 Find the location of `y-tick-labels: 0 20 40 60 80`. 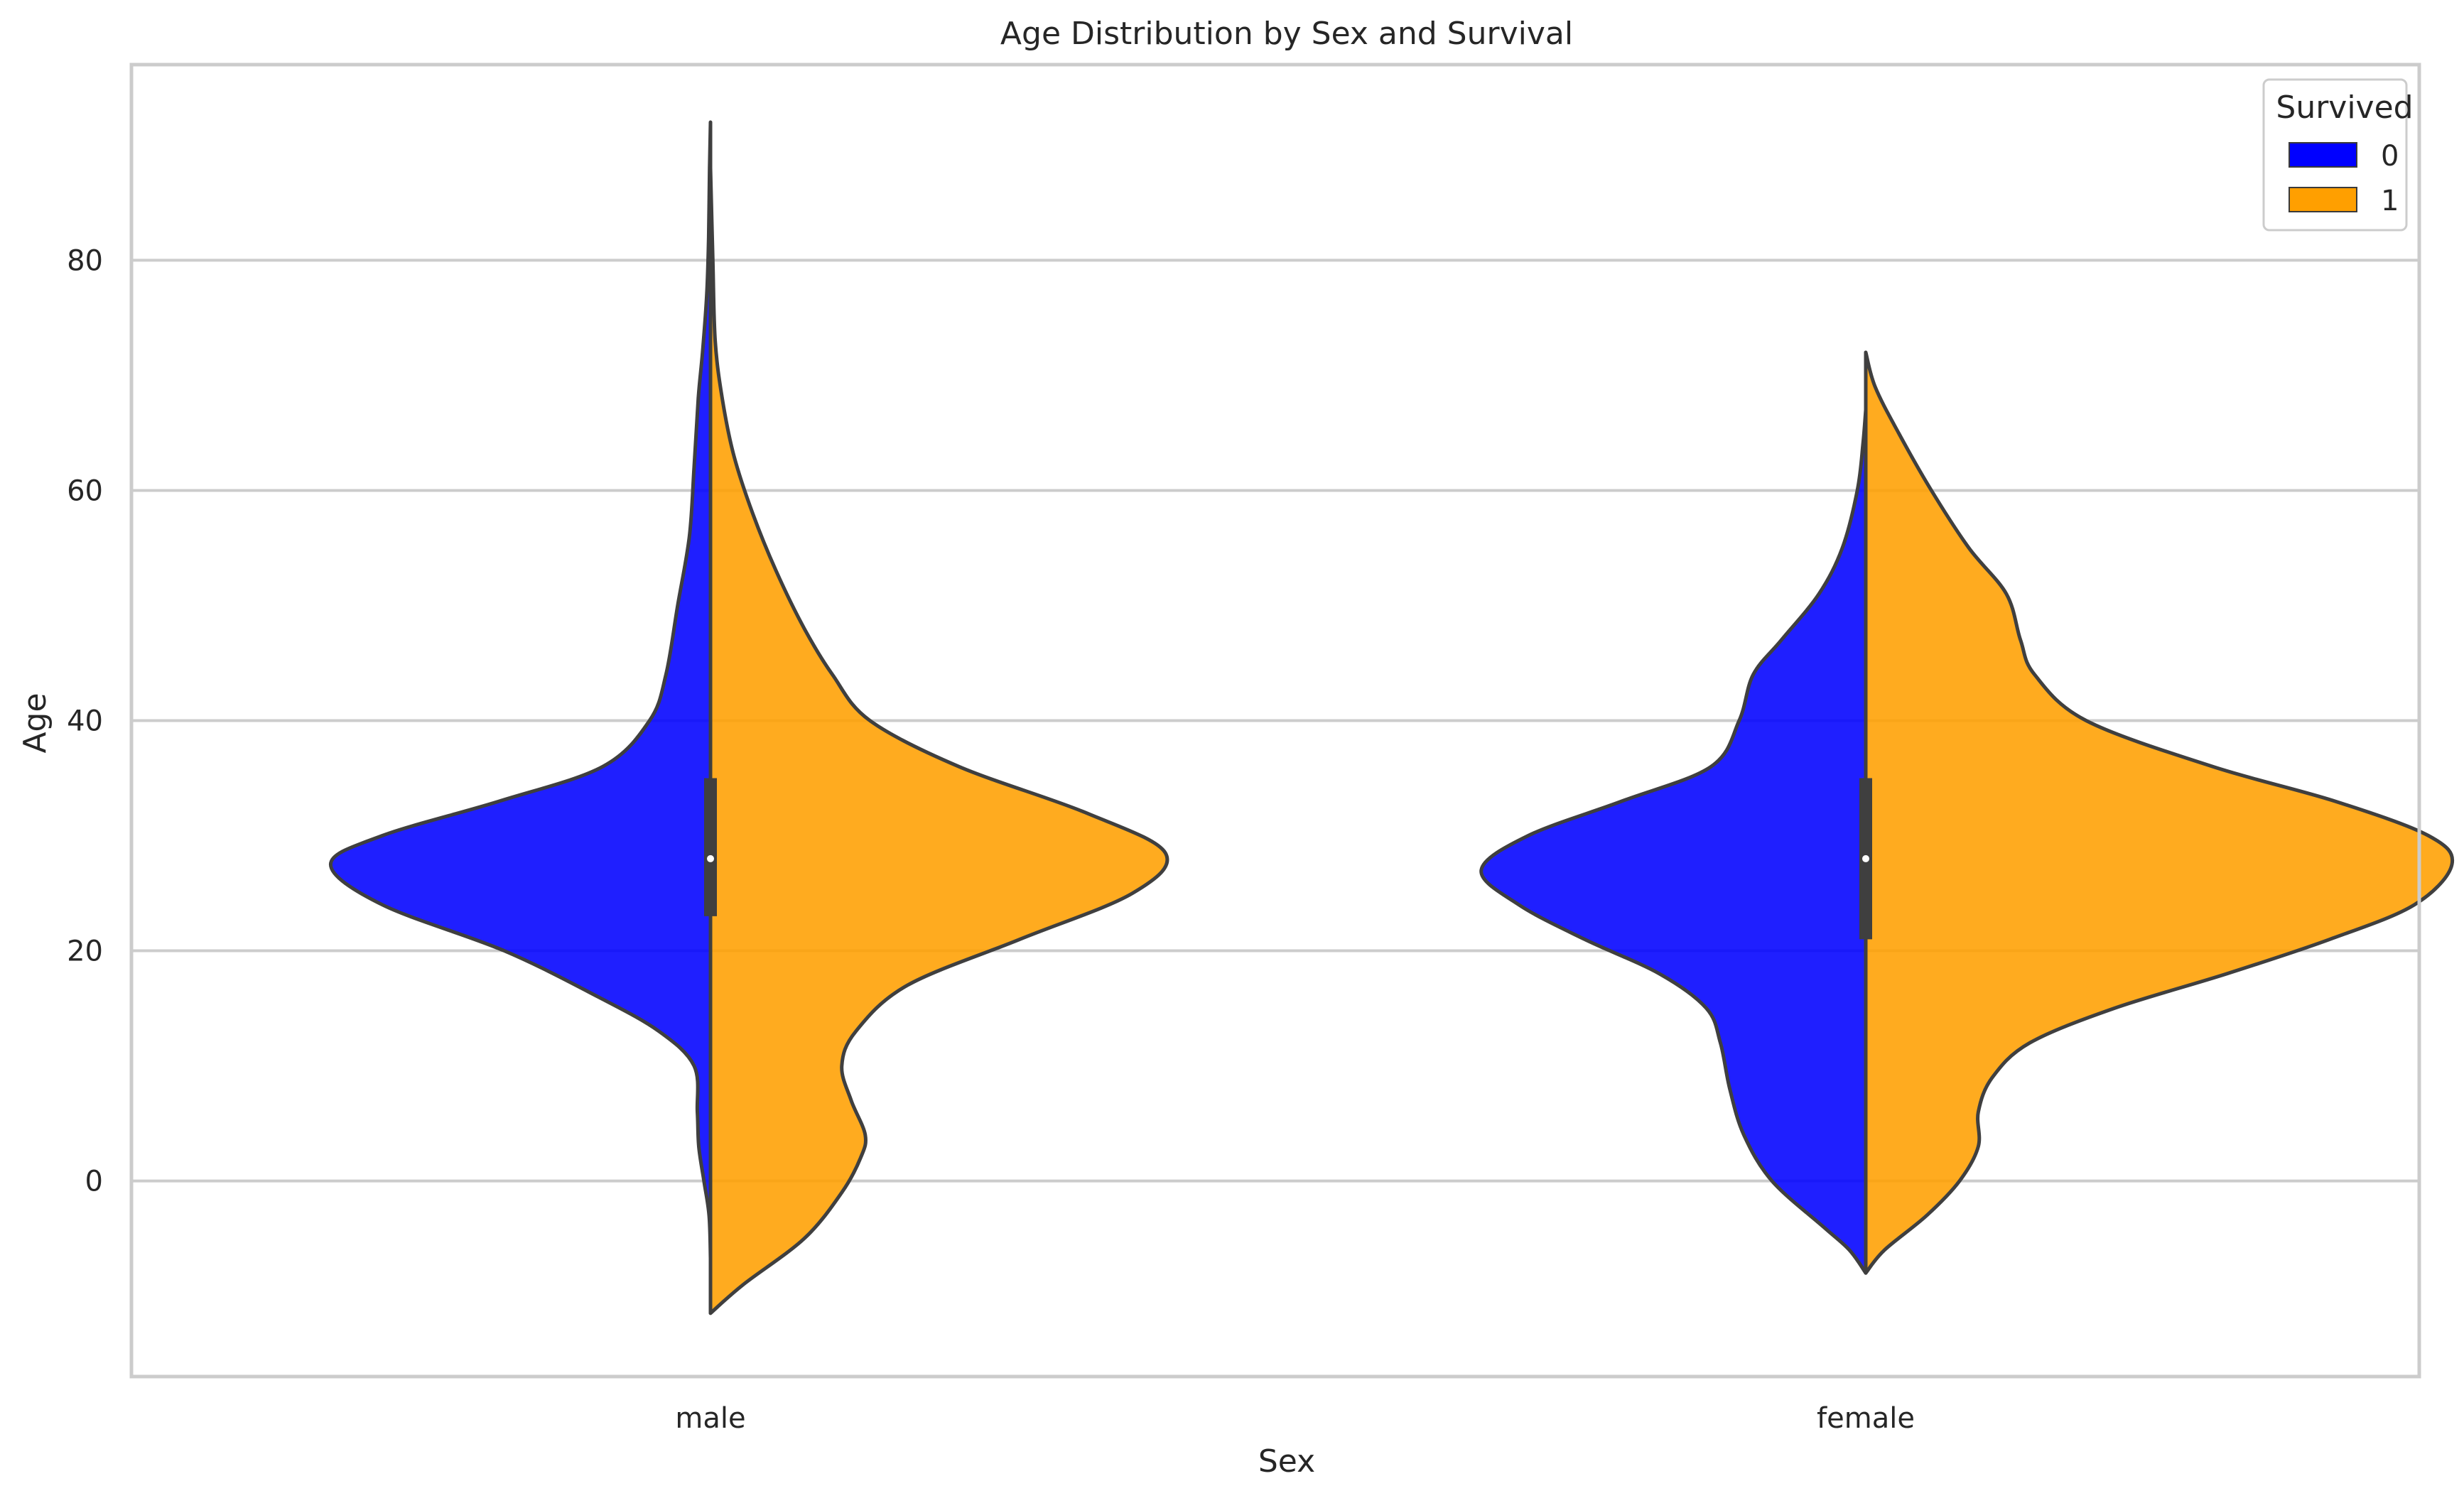

y-tick-labels: 0 20 40 60 80 is located at coordinates (85, 721).